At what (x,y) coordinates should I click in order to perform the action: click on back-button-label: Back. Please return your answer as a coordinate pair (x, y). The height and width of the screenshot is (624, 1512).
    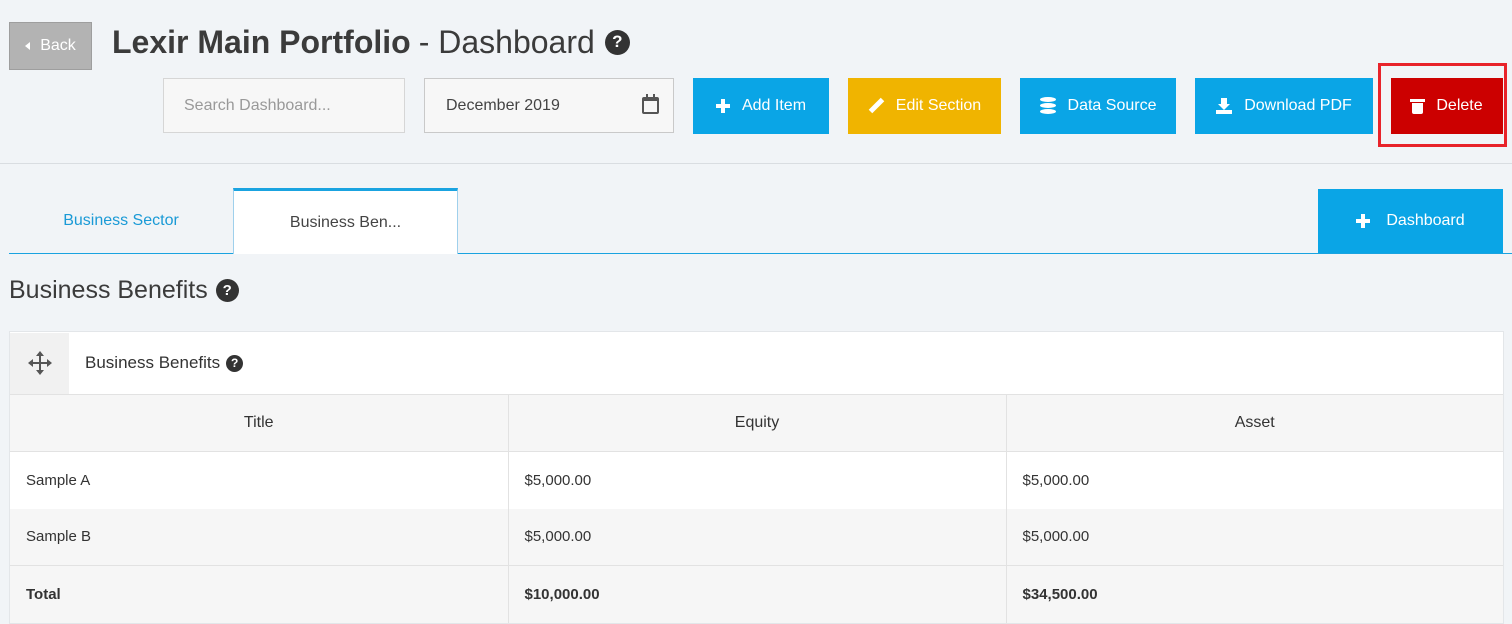
    Looking at the image, I should click on (58, 45).